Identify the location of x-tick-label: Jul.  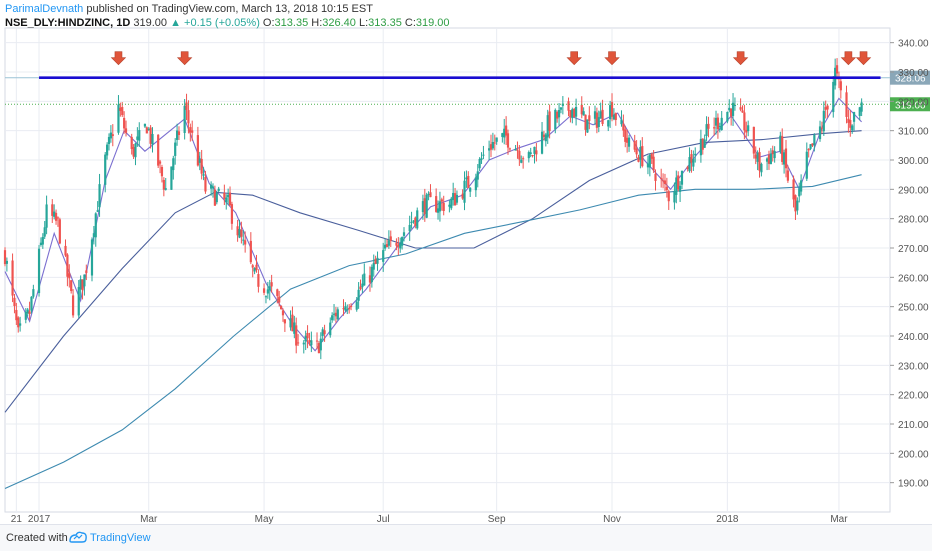
(383, 519).